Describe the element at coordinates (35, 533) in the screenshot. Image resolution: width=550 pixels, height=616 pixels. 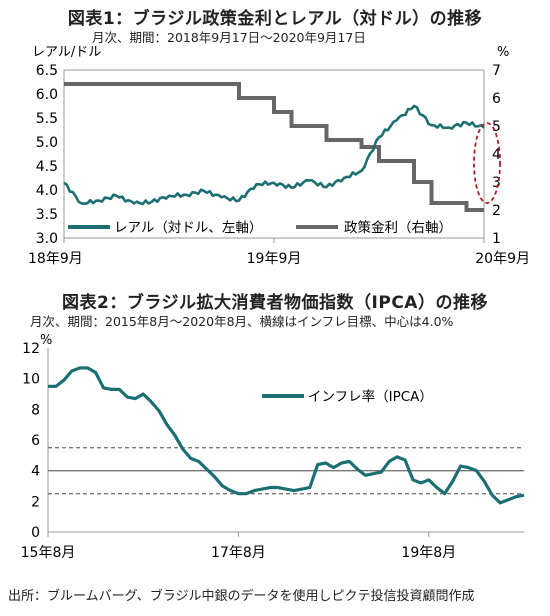
I see `chart2-y-tick-label: 0` at that location.